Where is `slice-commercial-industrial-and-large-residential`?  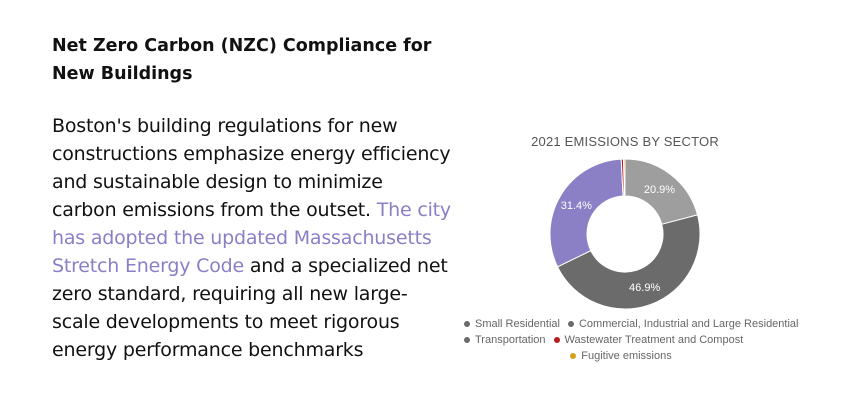
slice-commercial-industrial-and-large-residential is located at coordinates (628, 262).